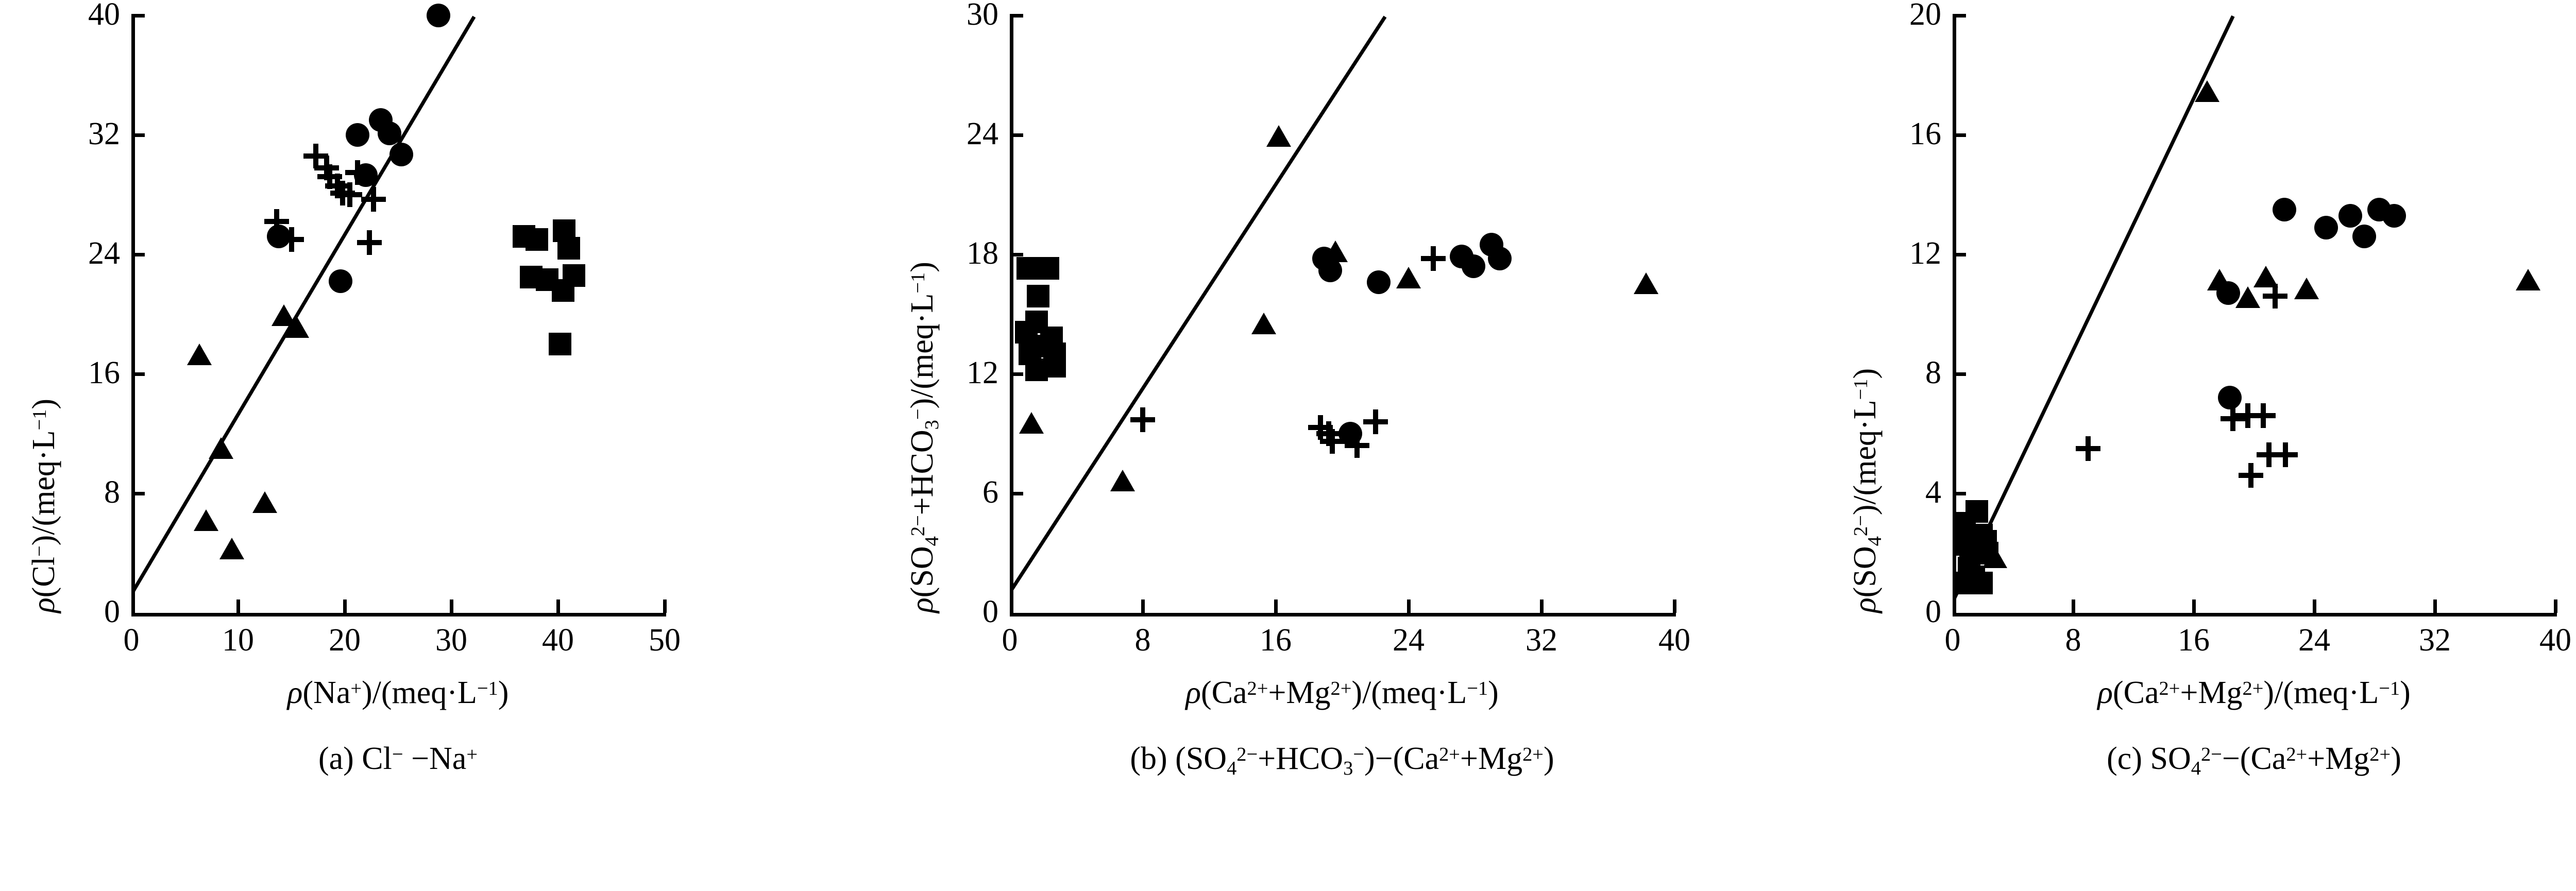 The image size is (2576, 891). What do you see at coordinates (1409, 641) in the screenshot?
I see `x-axis-tick-label: 24` at bounding box center [1409, 641].